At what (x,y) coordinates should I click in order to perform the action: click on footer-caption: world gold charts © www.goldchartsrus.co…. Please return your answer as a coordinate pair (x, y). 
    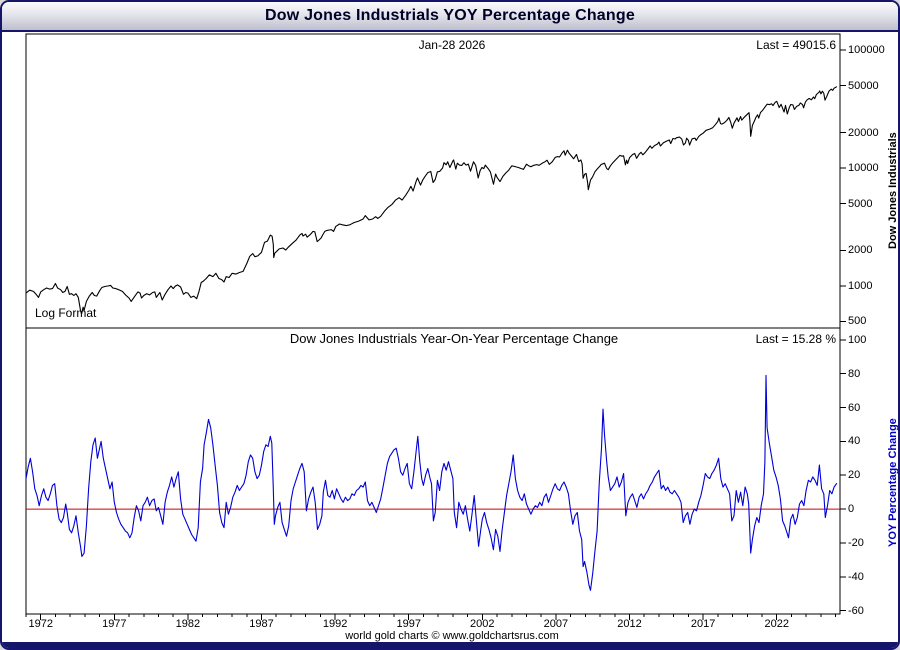
    Looking at the image, I should click on (452, 636).